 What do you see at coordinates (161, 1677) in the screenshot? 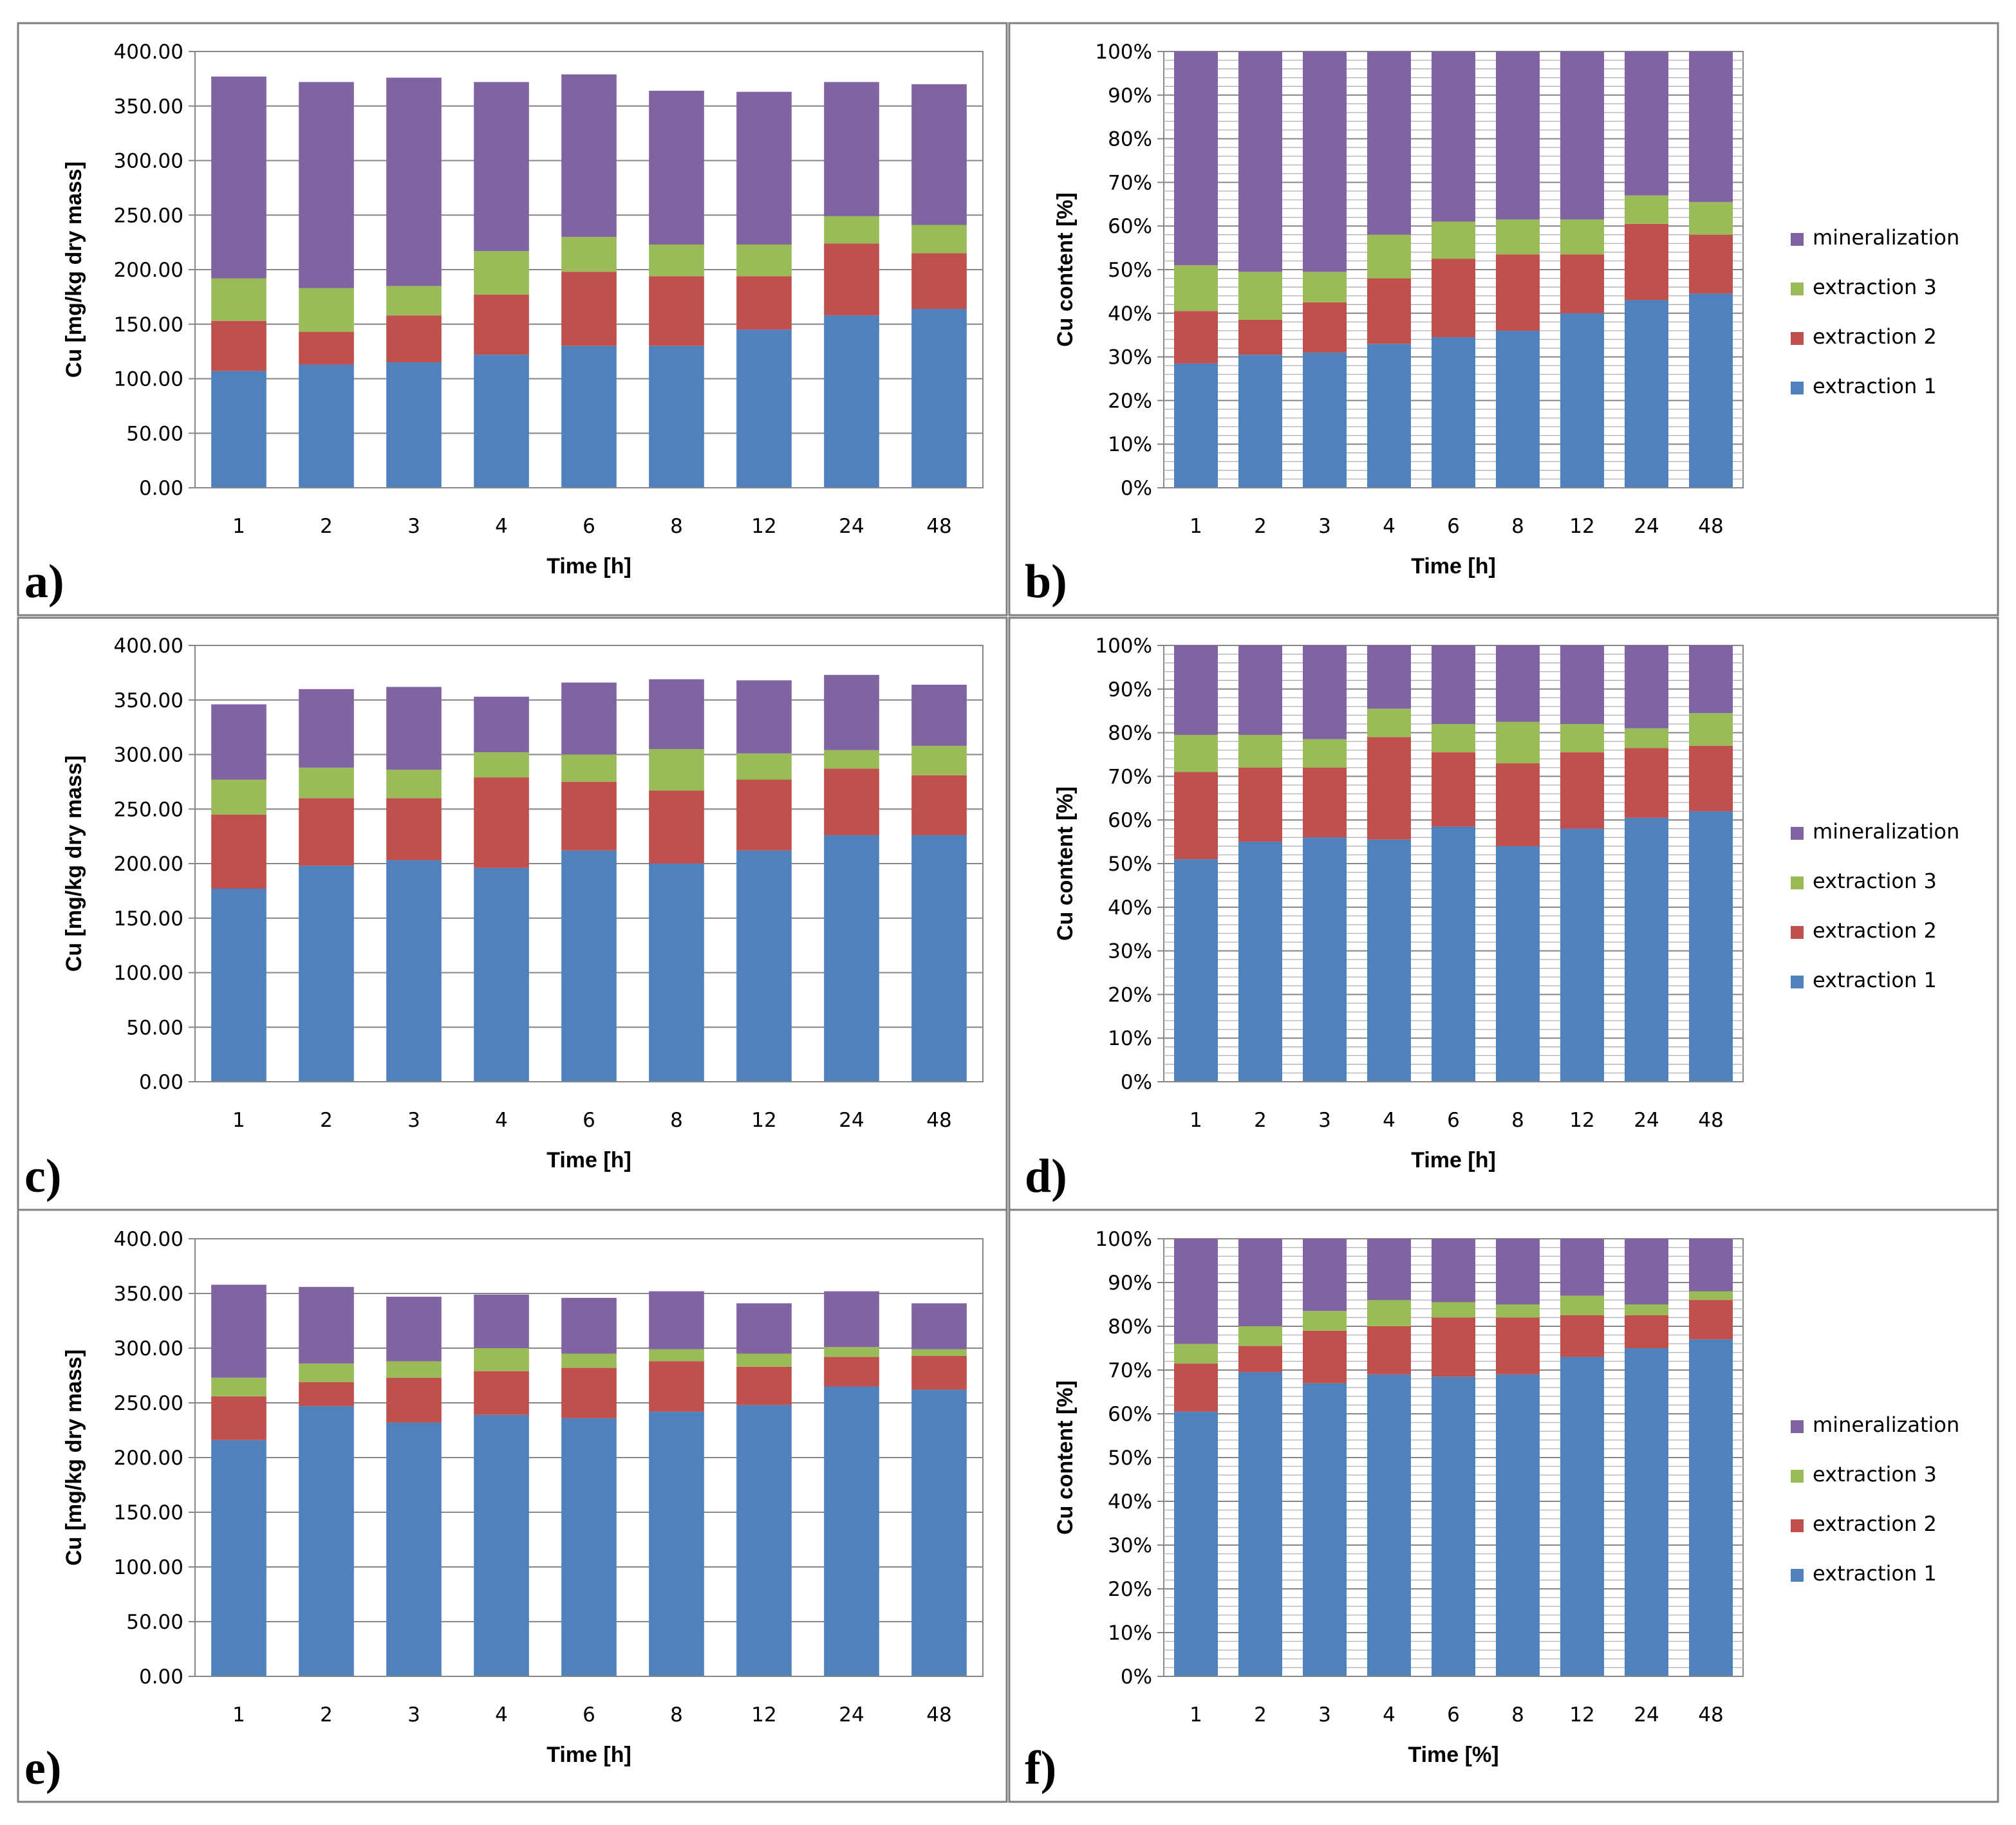
I see `y-tick-label: 0.00` at bounding box center [161, 1677].